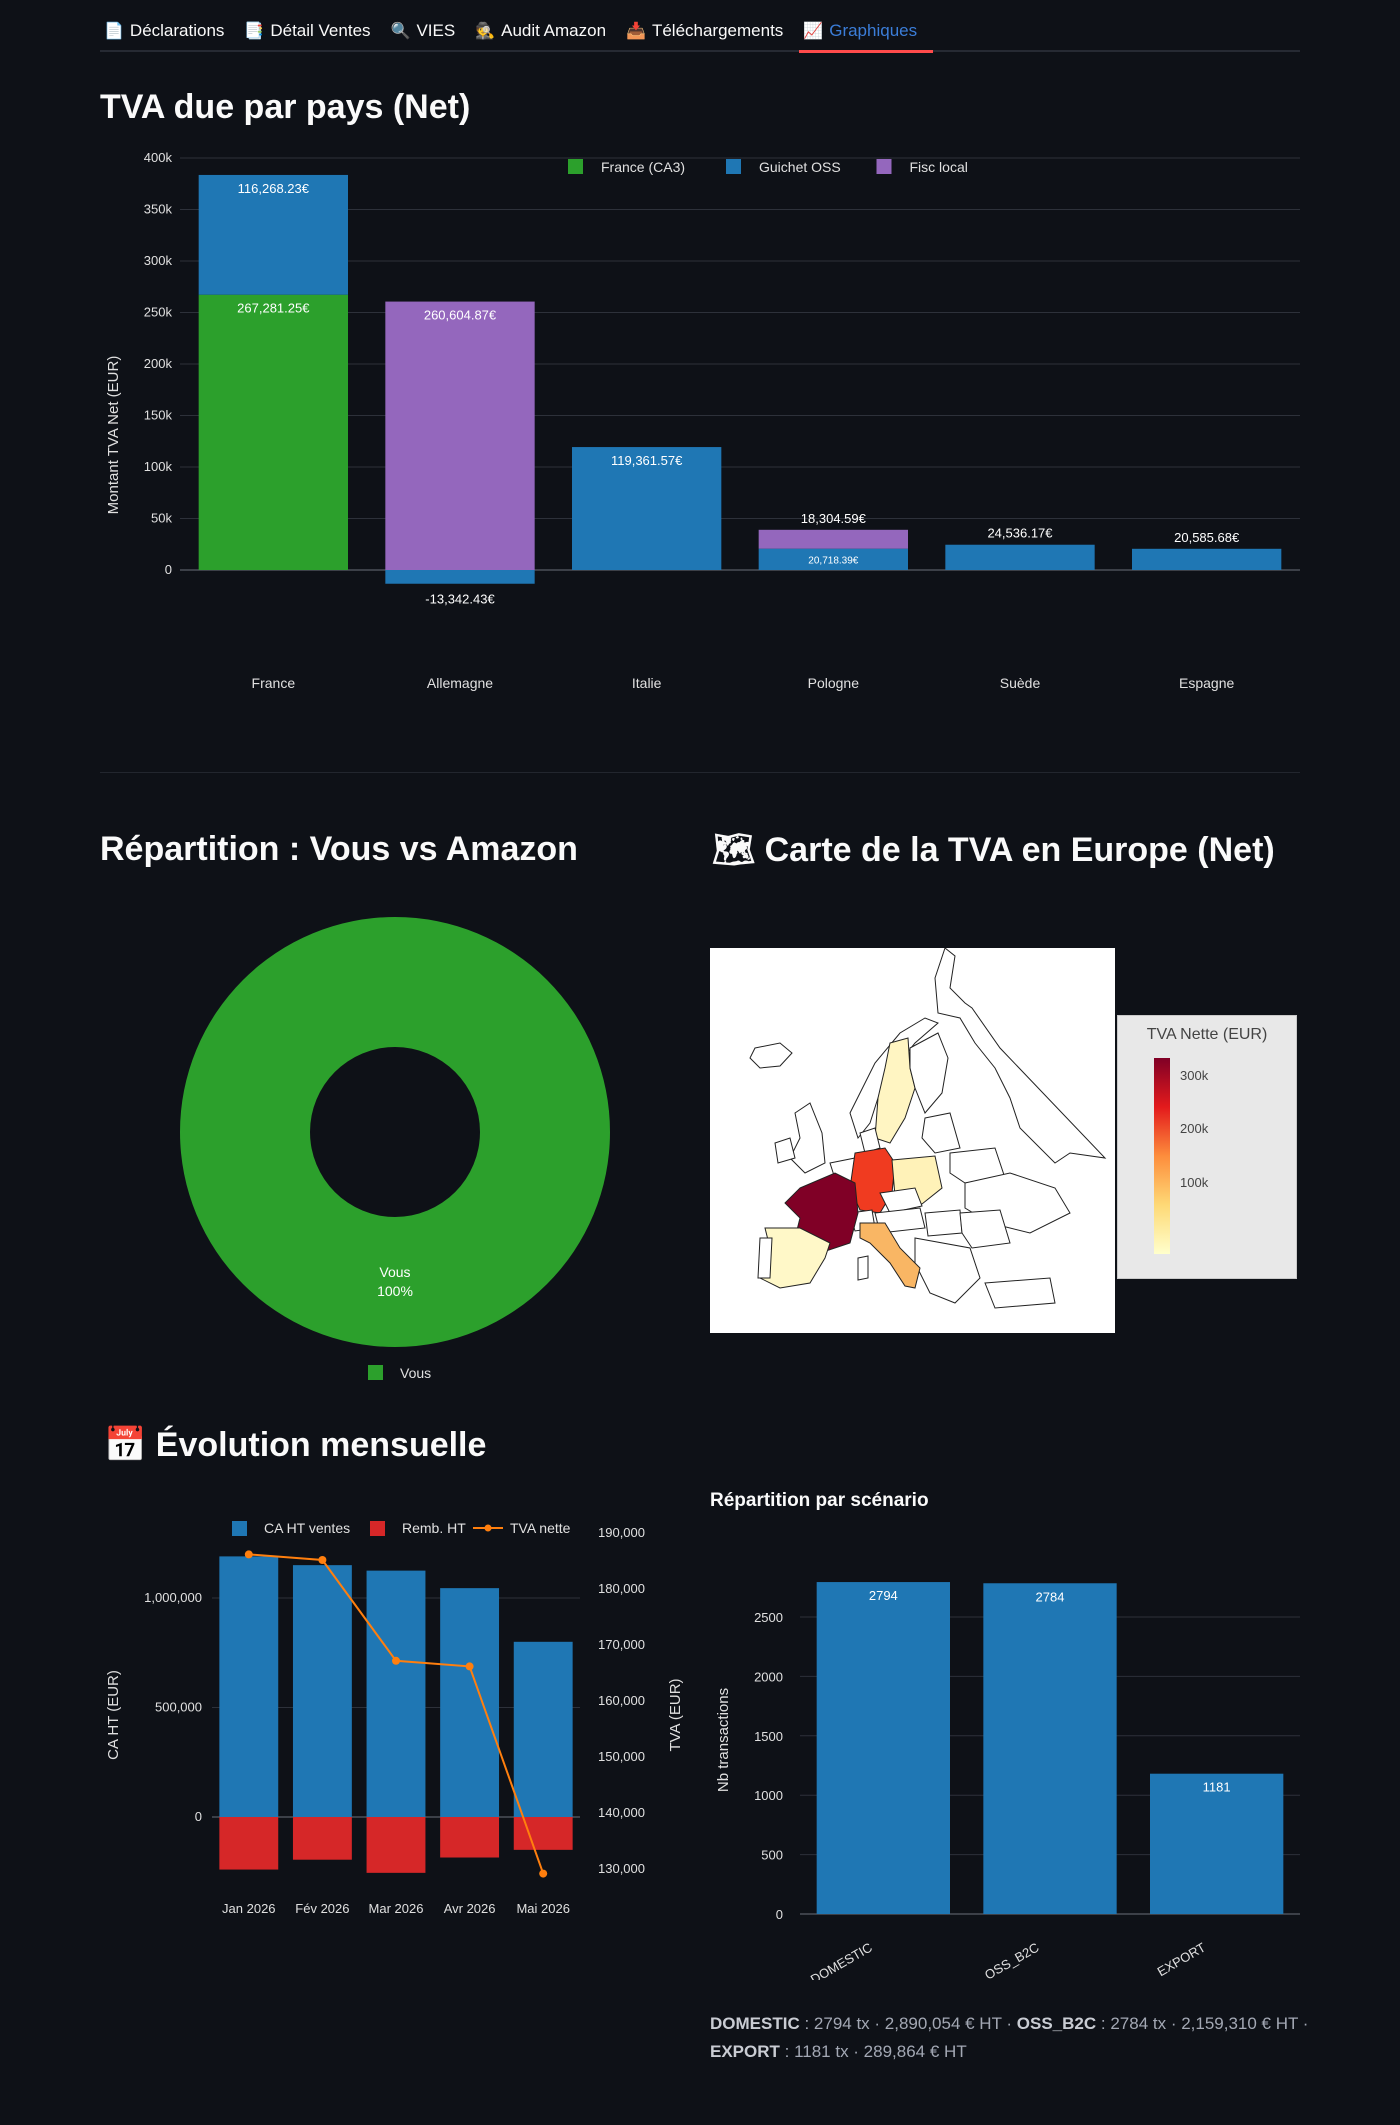 Image resolution: width=1400 pixels, height=2125 pixels. Describe the element at coordinates (158, 157) in the screenshot. I see `y-tick-label: 400k` at that location.